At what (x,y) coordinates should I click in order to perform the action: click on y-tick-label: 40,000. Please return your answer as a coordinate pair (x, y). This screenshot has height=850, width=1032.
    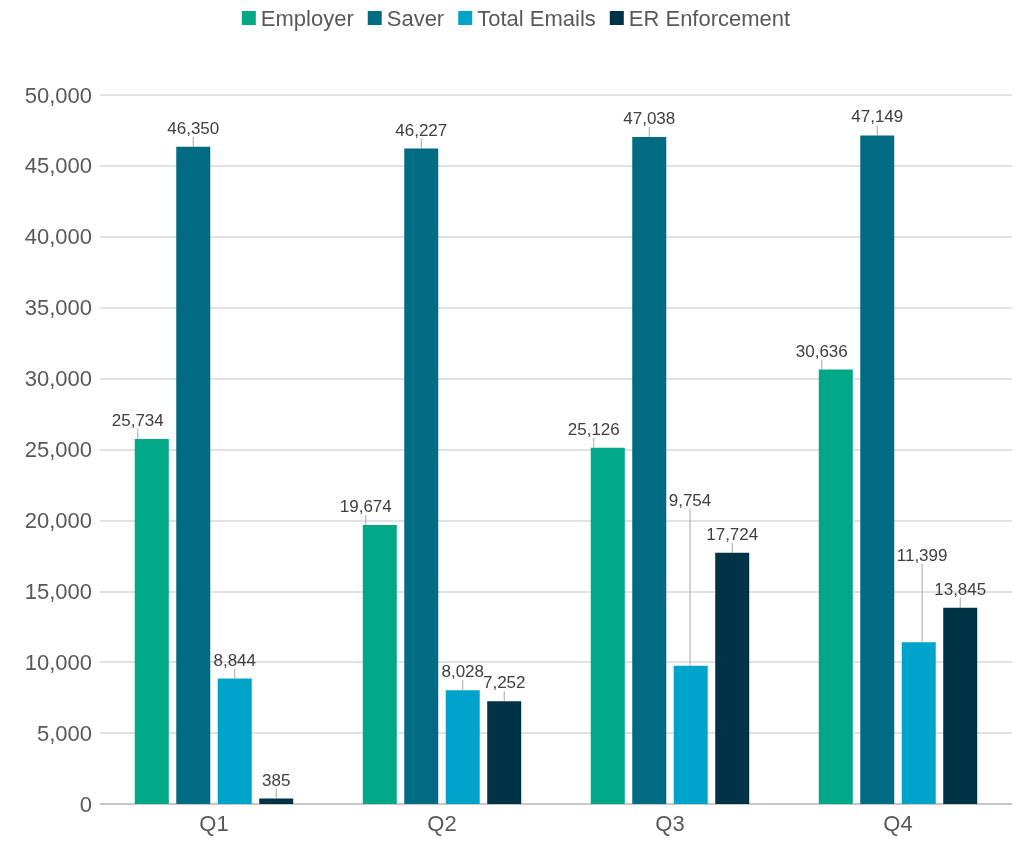
    Looking at the image, I should click on (58, 237).